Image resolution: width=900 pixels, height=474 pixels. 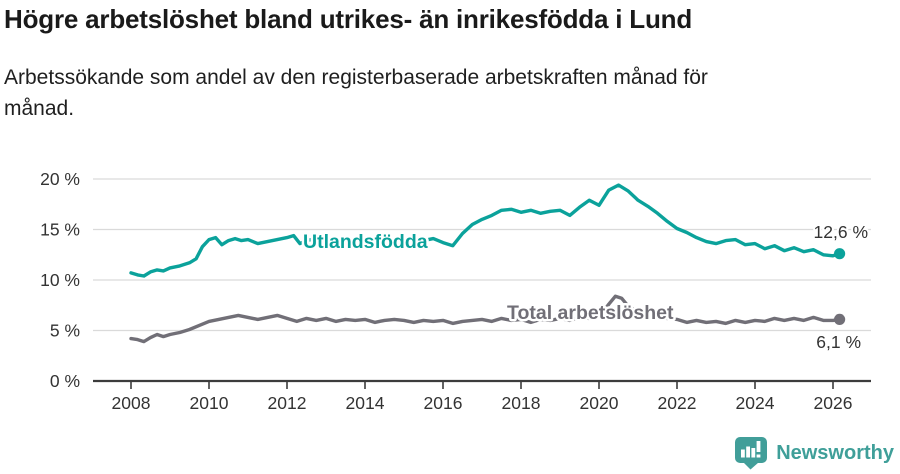 What do you see at coordinates (482, 396) in the screenshot?
I see `x-axis-layer: 2008 2010 2012 2014 2016 2018 2020 2022 2024 2026` at bounding box center [482, 396].